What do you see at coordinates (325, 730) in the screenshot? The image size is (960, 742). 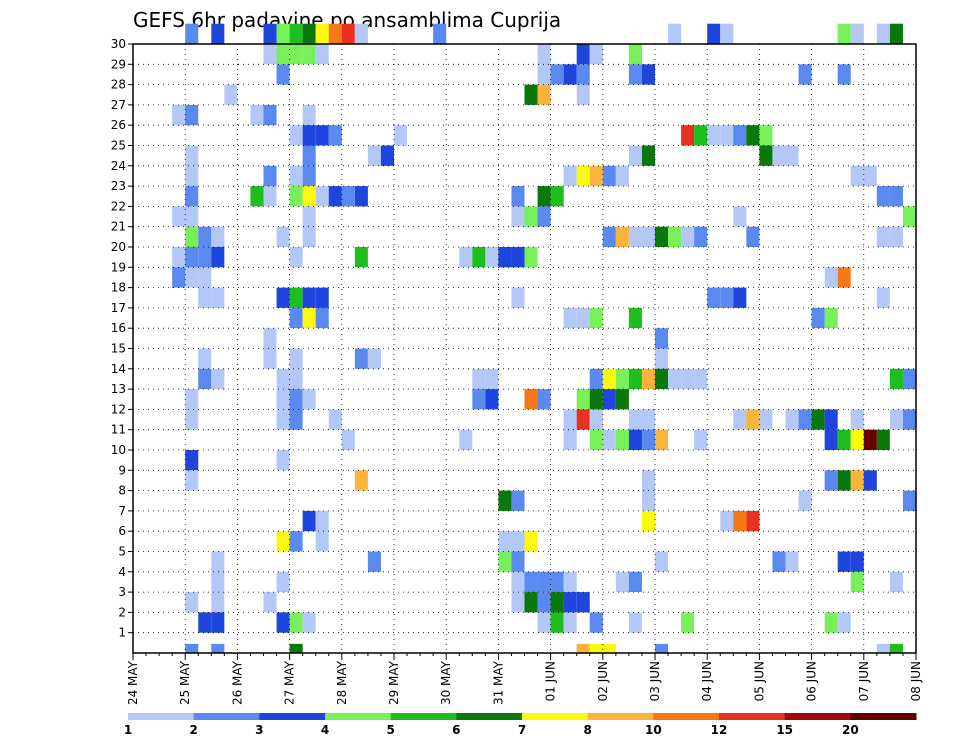 I see `legend-label: 4` at bounding box center [325, 730].